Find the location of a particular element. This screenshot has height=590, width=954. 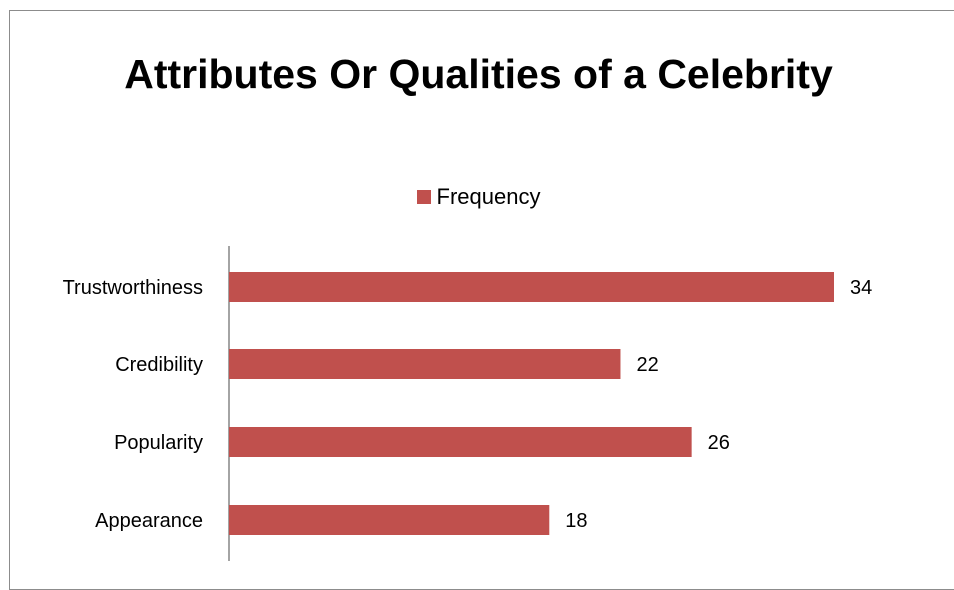

bar-trustworthiness is located at coordinates (531, 287).